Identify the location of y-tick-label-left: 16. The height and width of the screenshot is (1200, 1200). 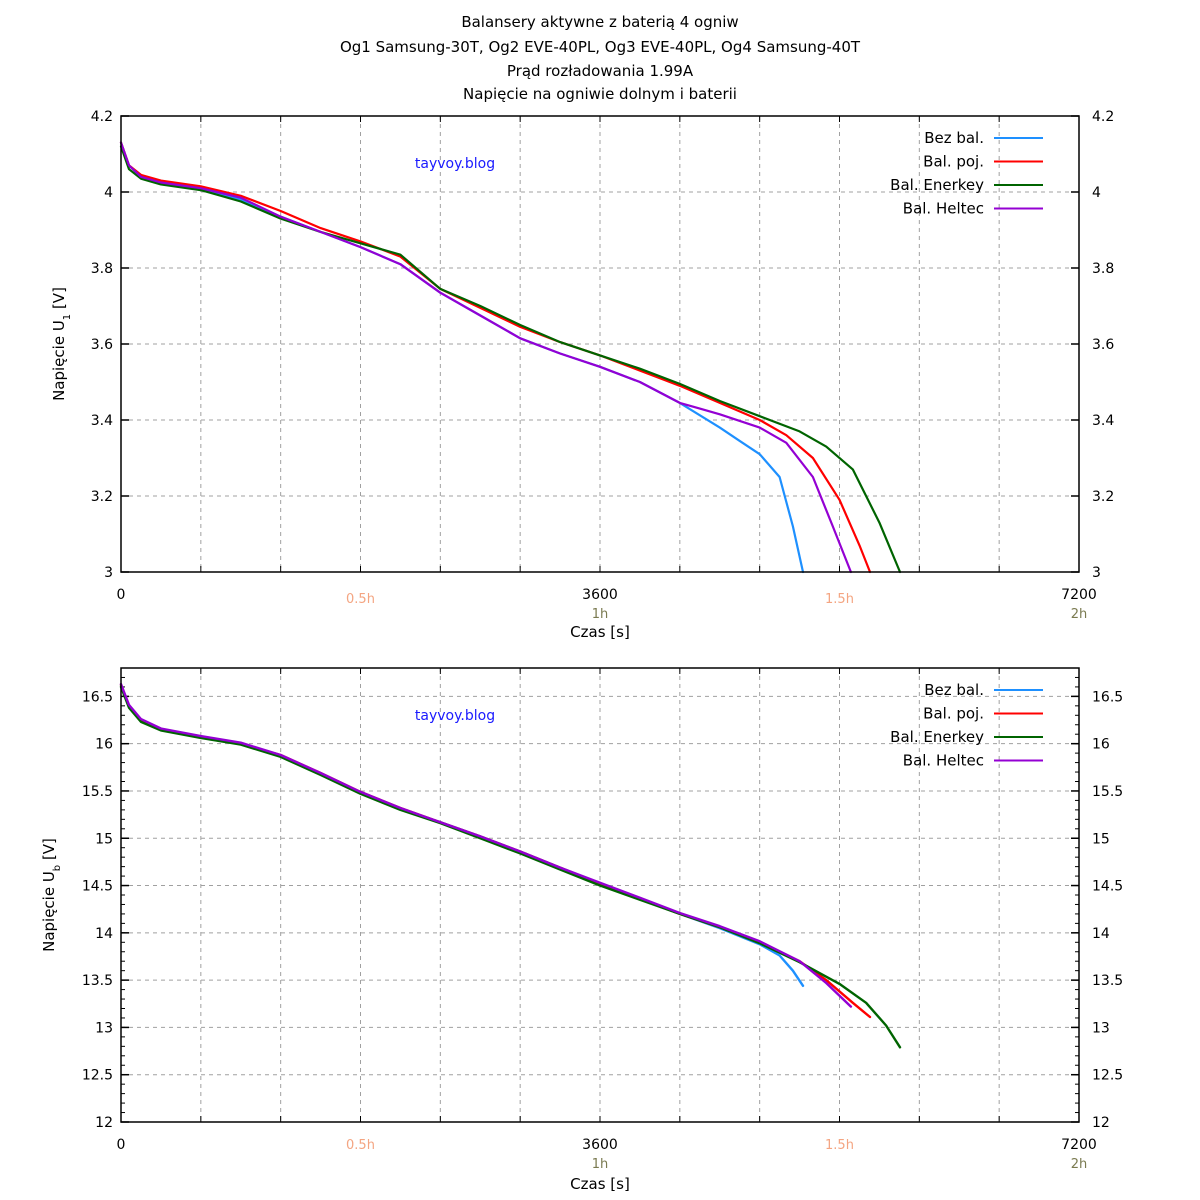
(104, 745).